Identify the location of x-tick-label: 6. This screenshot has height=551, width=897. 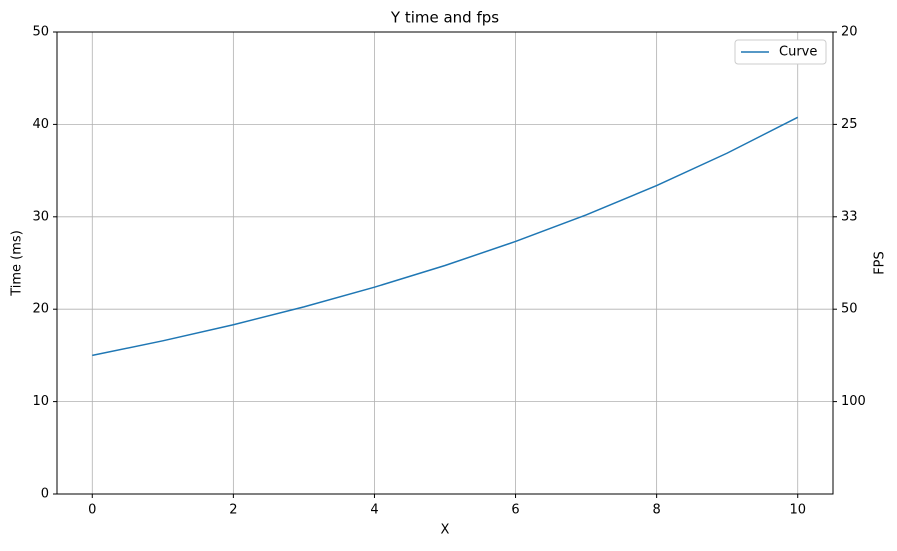
(515, 510).